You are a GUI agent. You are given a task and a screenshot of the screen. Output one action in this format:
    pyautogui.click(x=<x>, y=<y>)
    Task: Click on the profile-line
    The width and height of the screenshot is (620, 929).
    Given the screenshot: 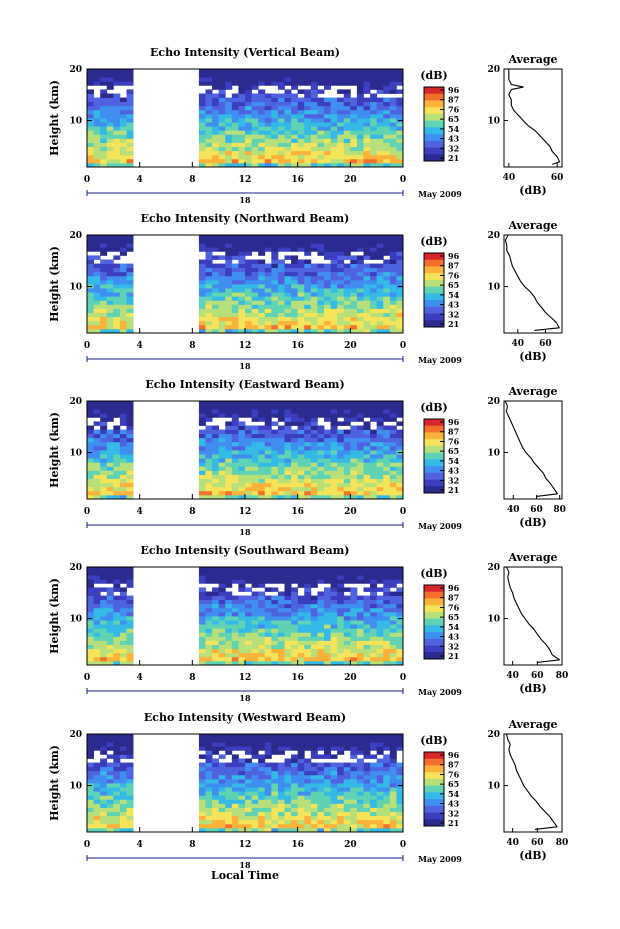 What is the action you would take?
    pyautogui.click(x=531, y=448)
    